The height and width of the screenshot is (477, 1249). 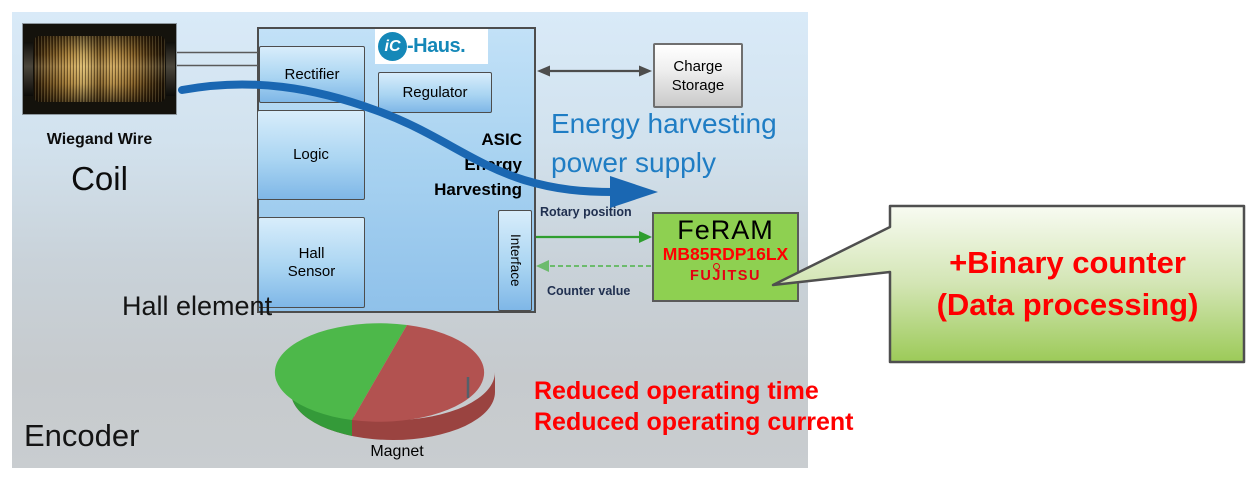 What do you see at coordinates (197, 306) in the screenshot?
I see `hall-element-label: Hall element` at bounding box center [197, 306].